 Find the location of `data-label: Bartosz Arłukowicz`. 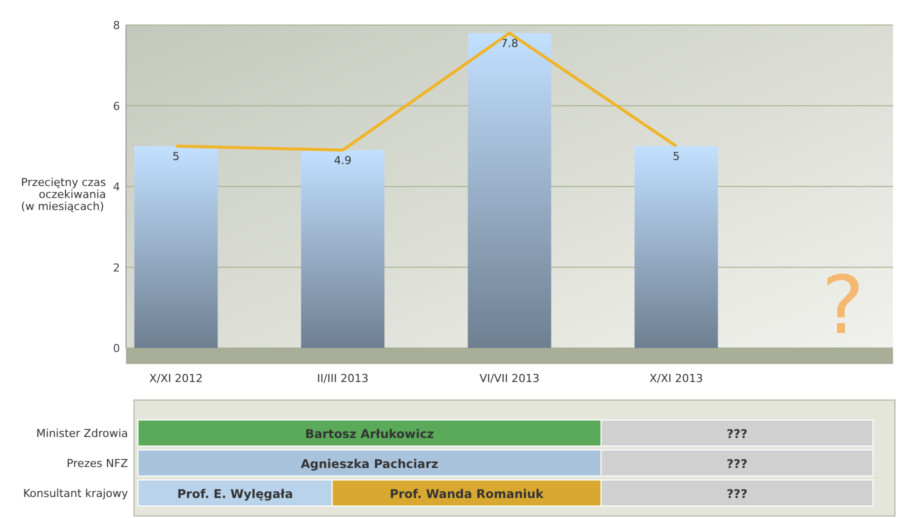

data-label: Bartosz Arłukowicz is located at coordinates (369, 434).